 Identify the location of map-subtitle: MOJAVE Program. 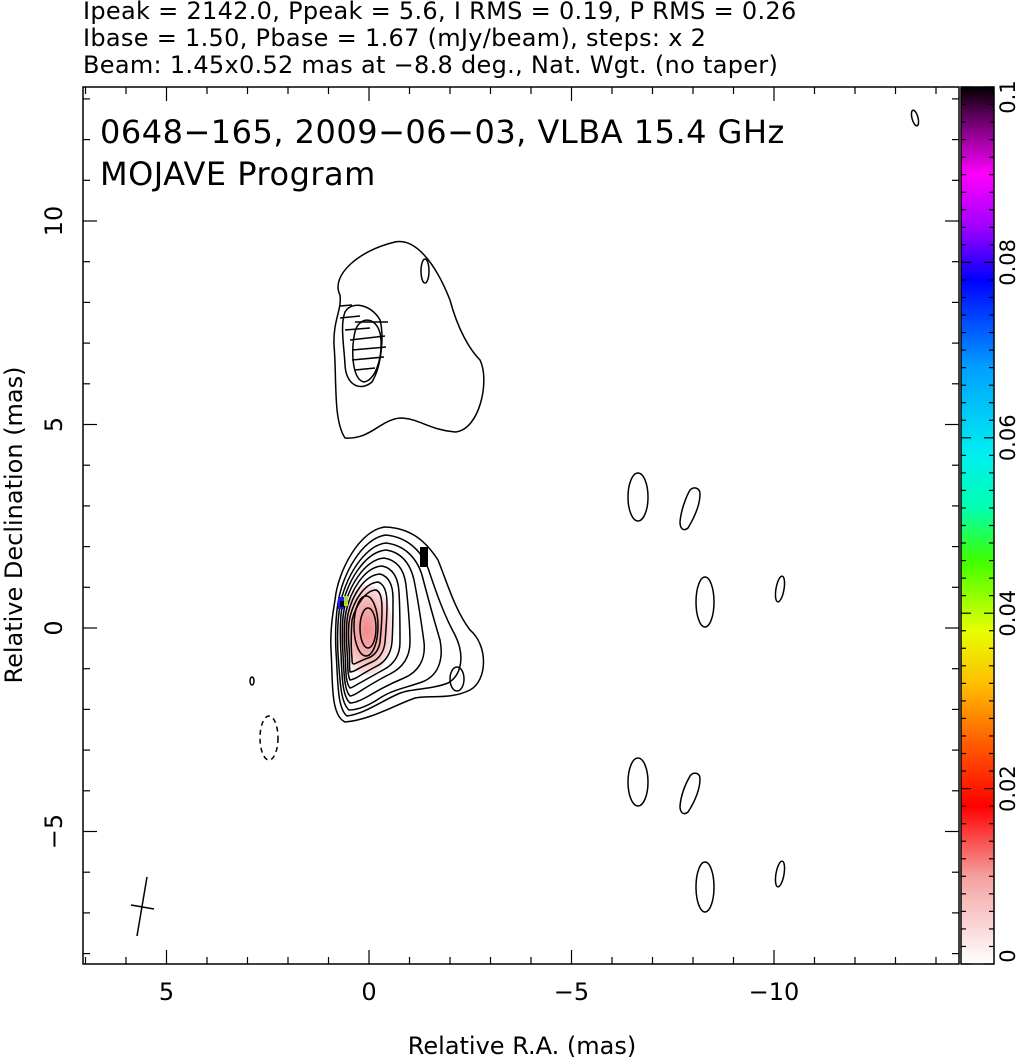
(238, 174).